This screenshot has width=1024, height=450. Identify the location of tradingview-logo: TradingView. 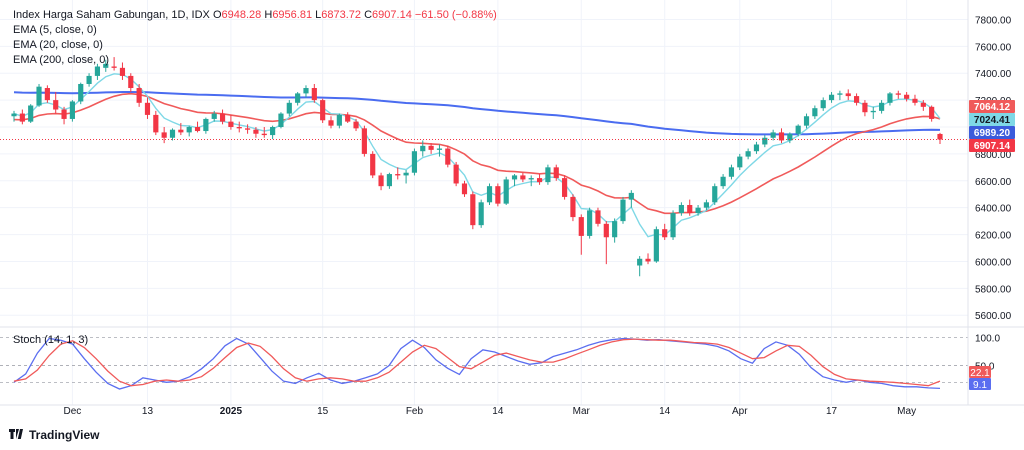
(54, 435).